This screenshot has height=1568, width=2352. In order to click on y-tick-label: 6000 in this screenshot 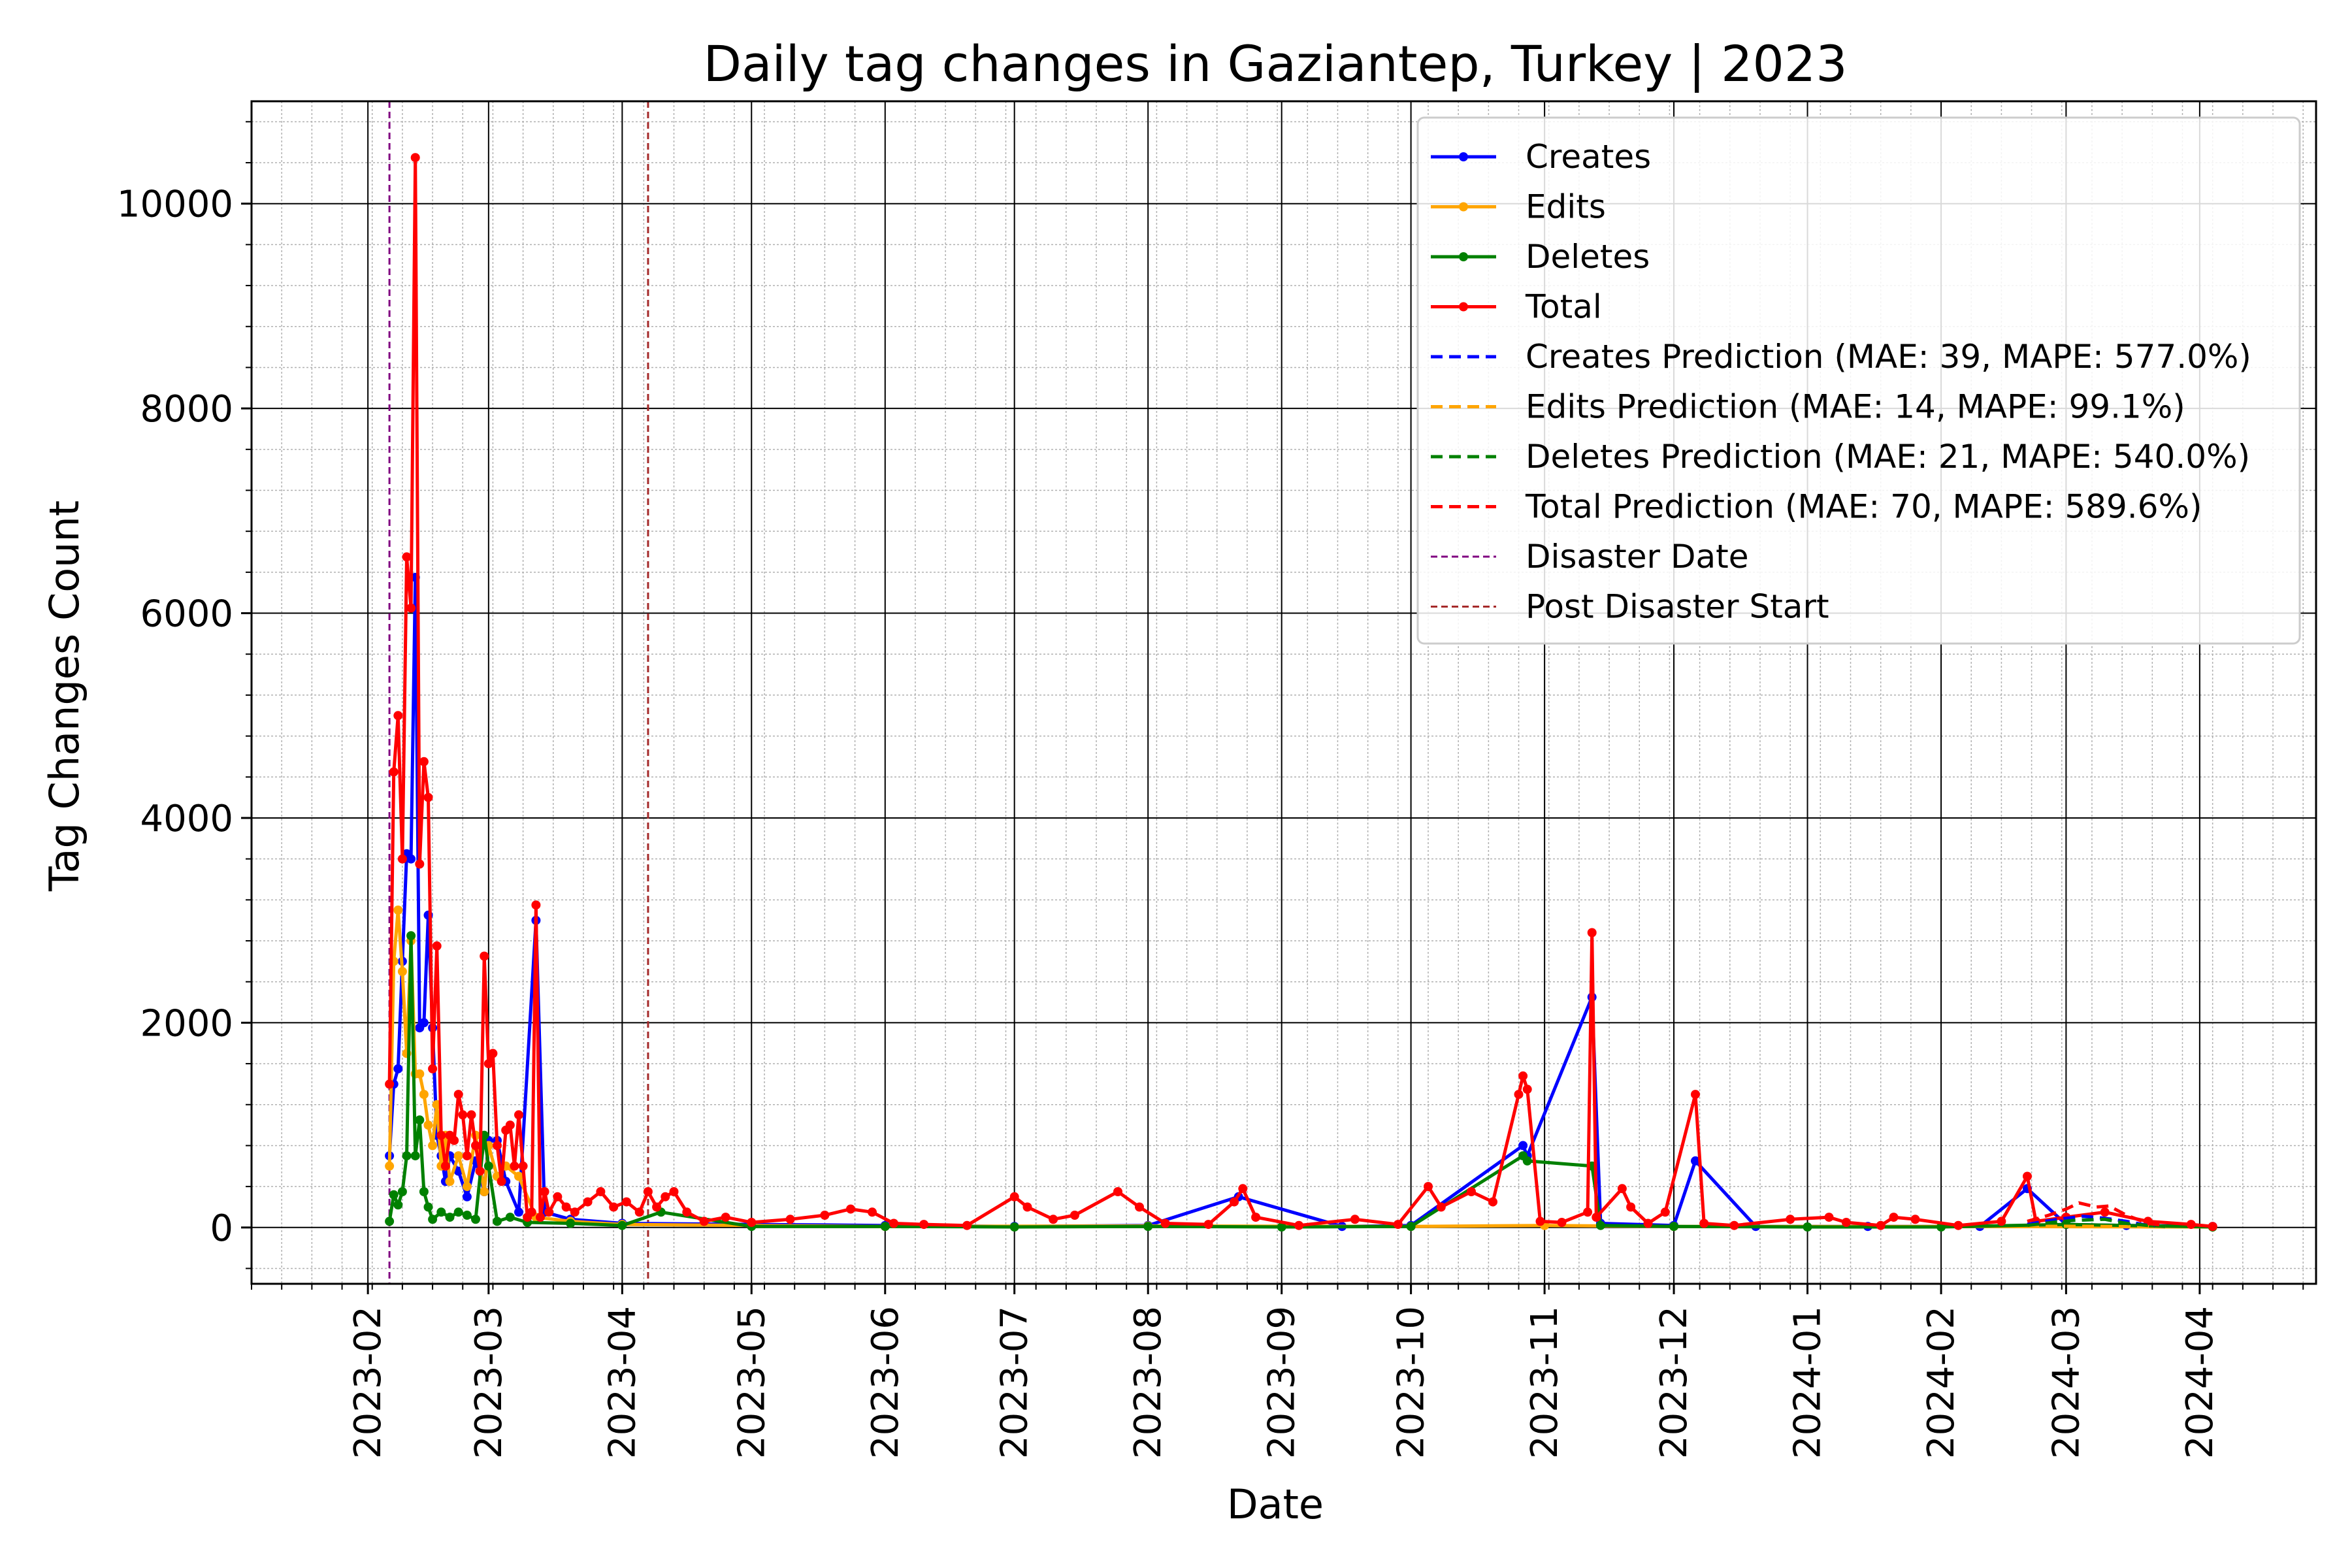, I will do `click(186, 614)`.